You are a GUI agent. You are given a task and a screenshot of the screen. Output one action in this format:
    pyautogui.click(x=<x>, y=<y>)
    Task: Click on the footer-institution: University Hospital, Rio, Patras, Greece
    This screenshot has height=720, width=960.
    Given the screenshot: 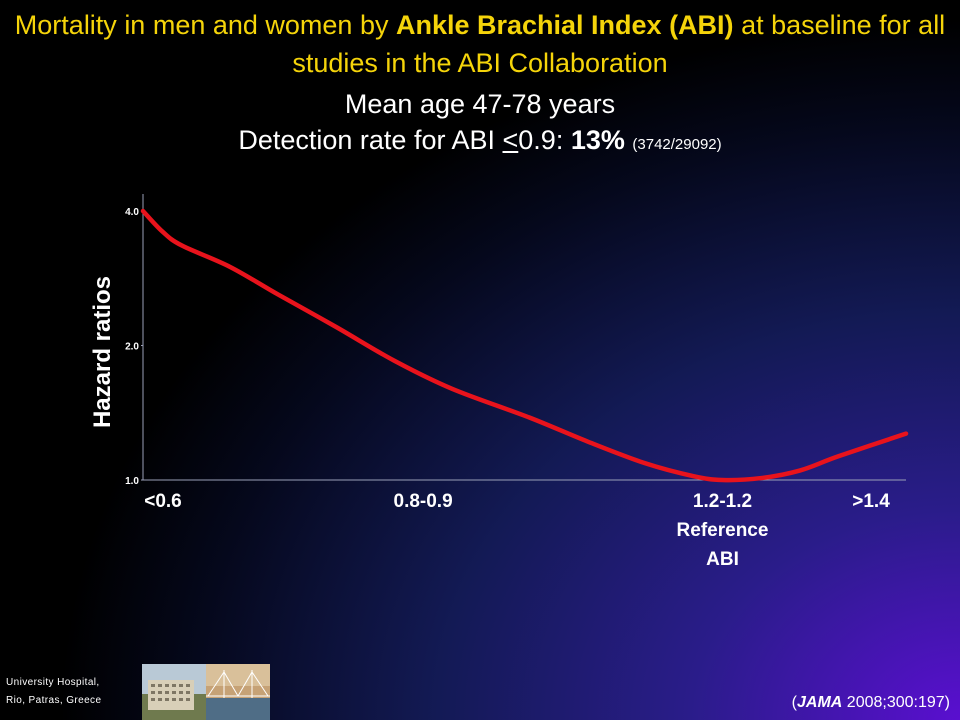 What is the action you would take?
    pyautogui.click(x=53, y=692)
    